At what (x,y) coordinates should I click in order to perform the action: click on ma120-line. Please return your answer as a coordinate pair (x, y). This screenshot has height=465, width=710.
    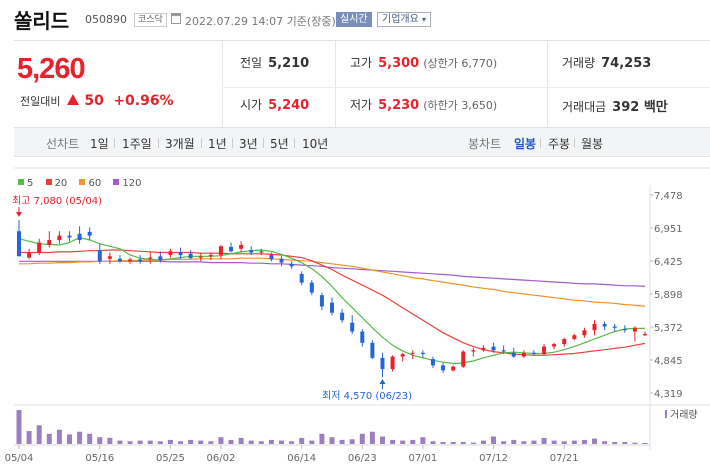
    Looking at the image, I should click on (332, 273).